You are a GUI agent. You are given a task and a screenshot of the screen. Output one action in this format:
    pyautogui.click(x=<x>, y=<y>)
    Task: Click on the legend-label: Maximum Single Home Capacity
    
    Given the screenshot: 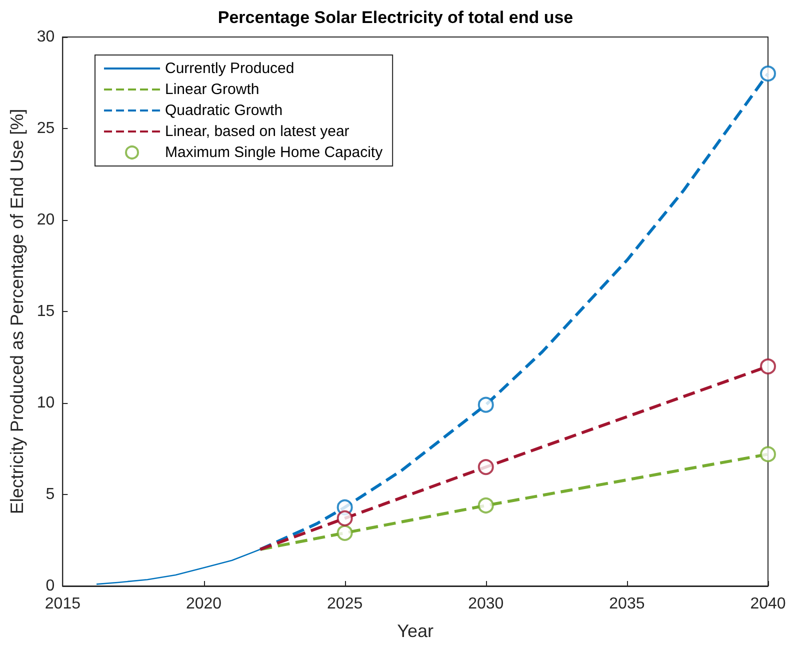 What is the action you would take?
    pyautogui.click(x=274, y=152)
    